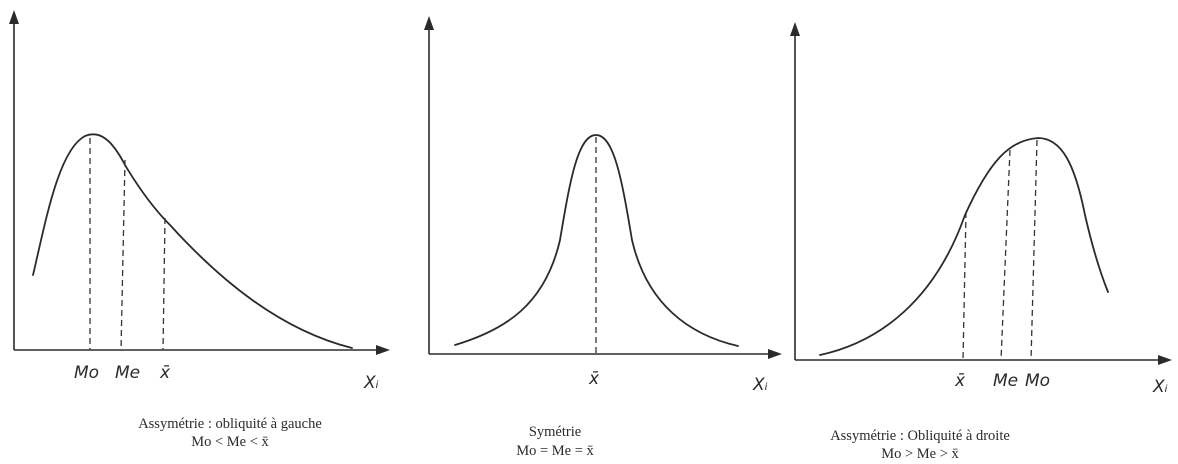 The width and height of the screenshot is (1178, 464). I want to click on right-median-label: Me, so click(1005, 381).